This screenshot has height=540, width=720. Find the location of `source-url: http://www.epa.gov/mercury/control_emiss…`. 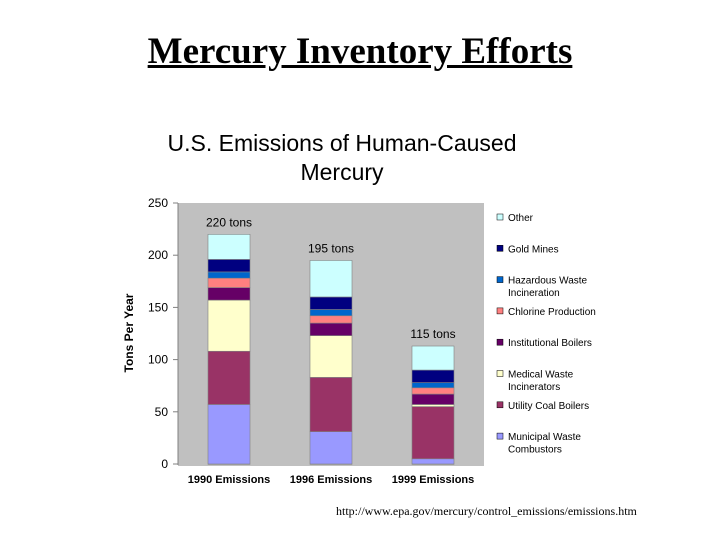

source-url: http://www.epa.gov/mercury/control_emiss… is located at coordinates (486, 511).